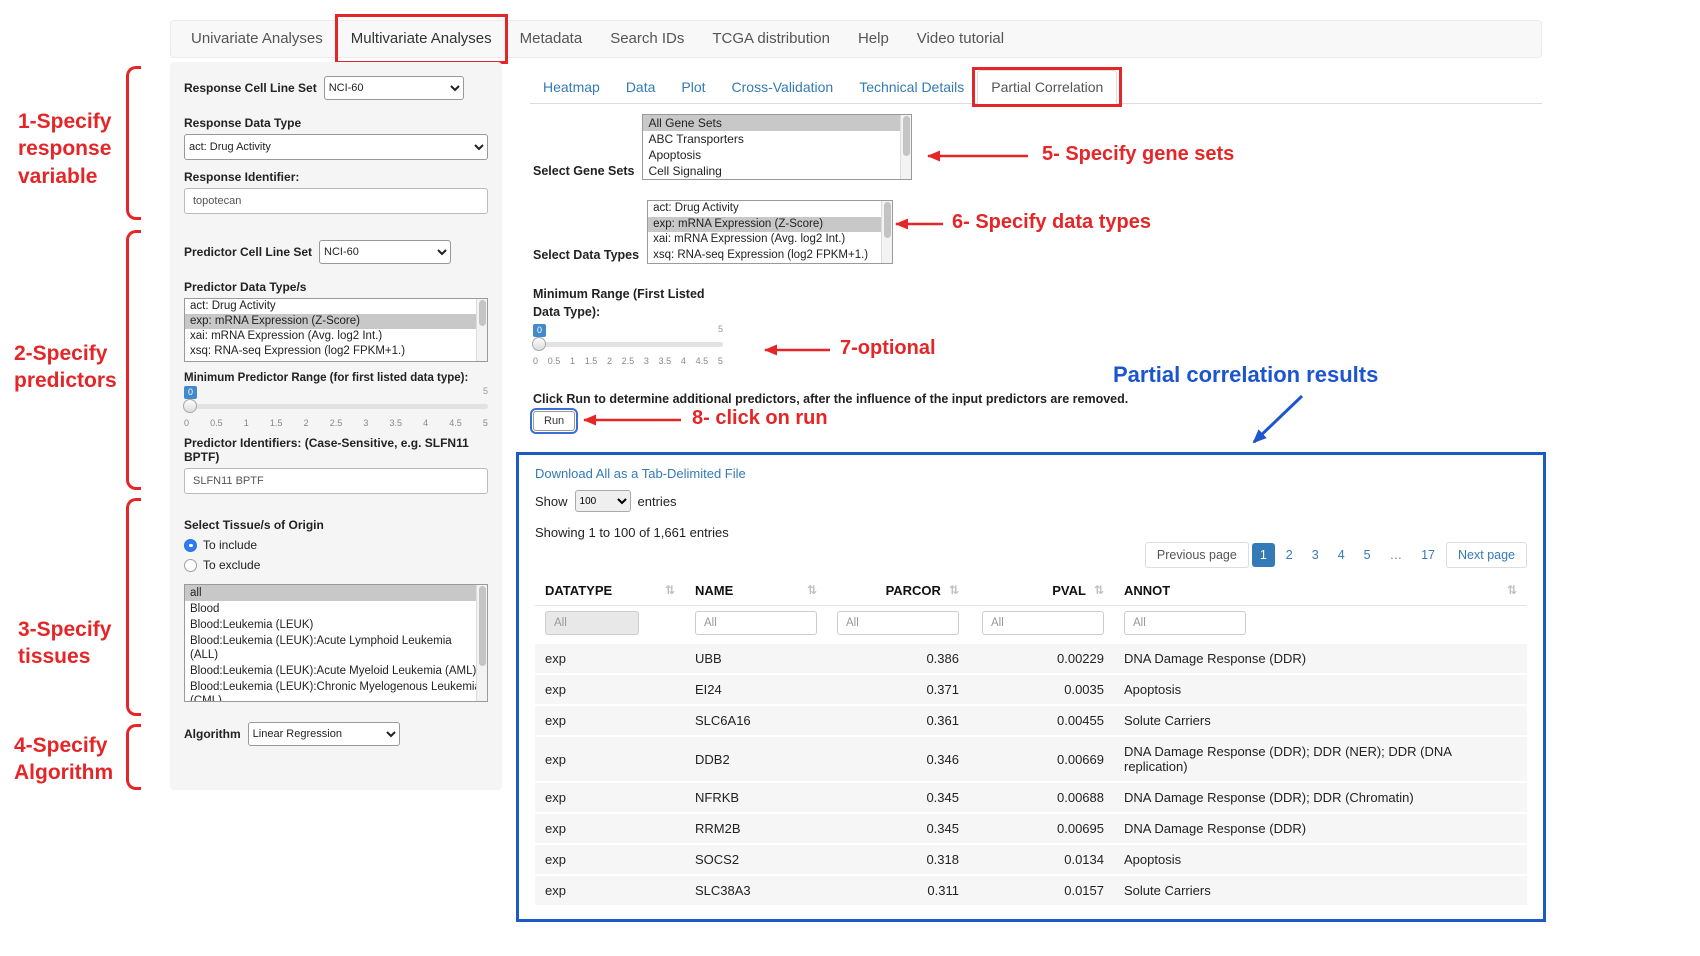  What do you see at coordinates (336, 147) in the screenshot?
I see `response-data-type-select: act: Drug Activity` at bounding box center [336, 147].